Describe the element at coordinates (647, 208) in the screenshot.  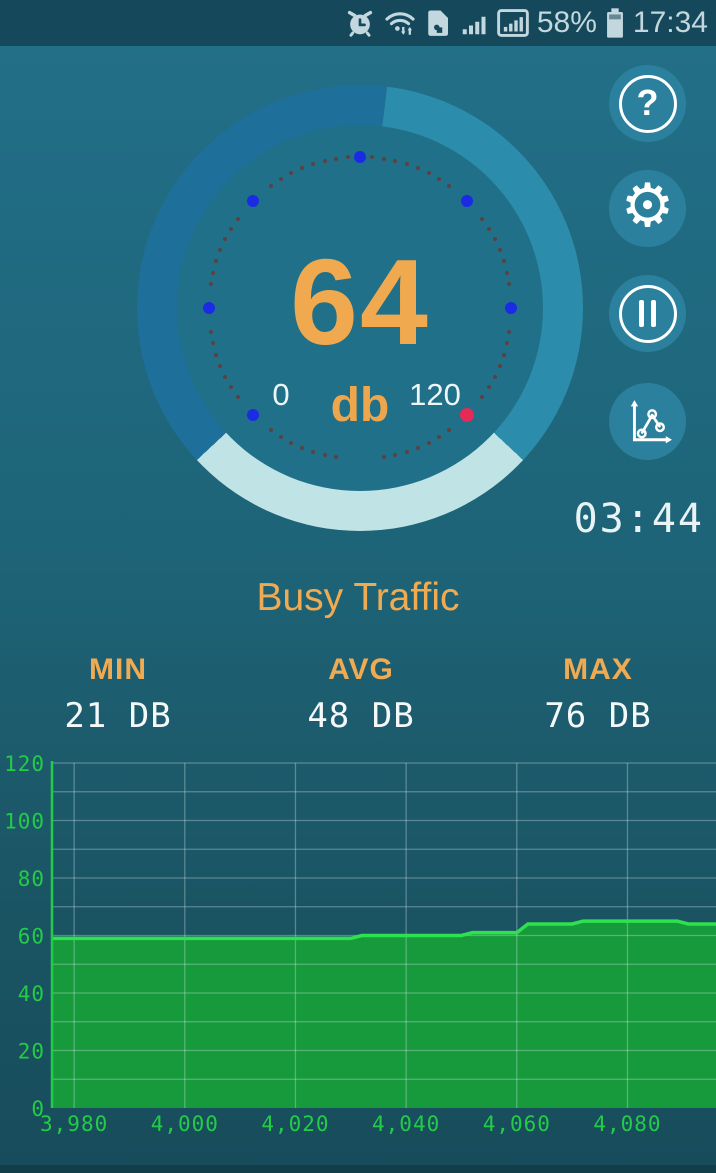
I see `settings-button: ⚙` at that location.